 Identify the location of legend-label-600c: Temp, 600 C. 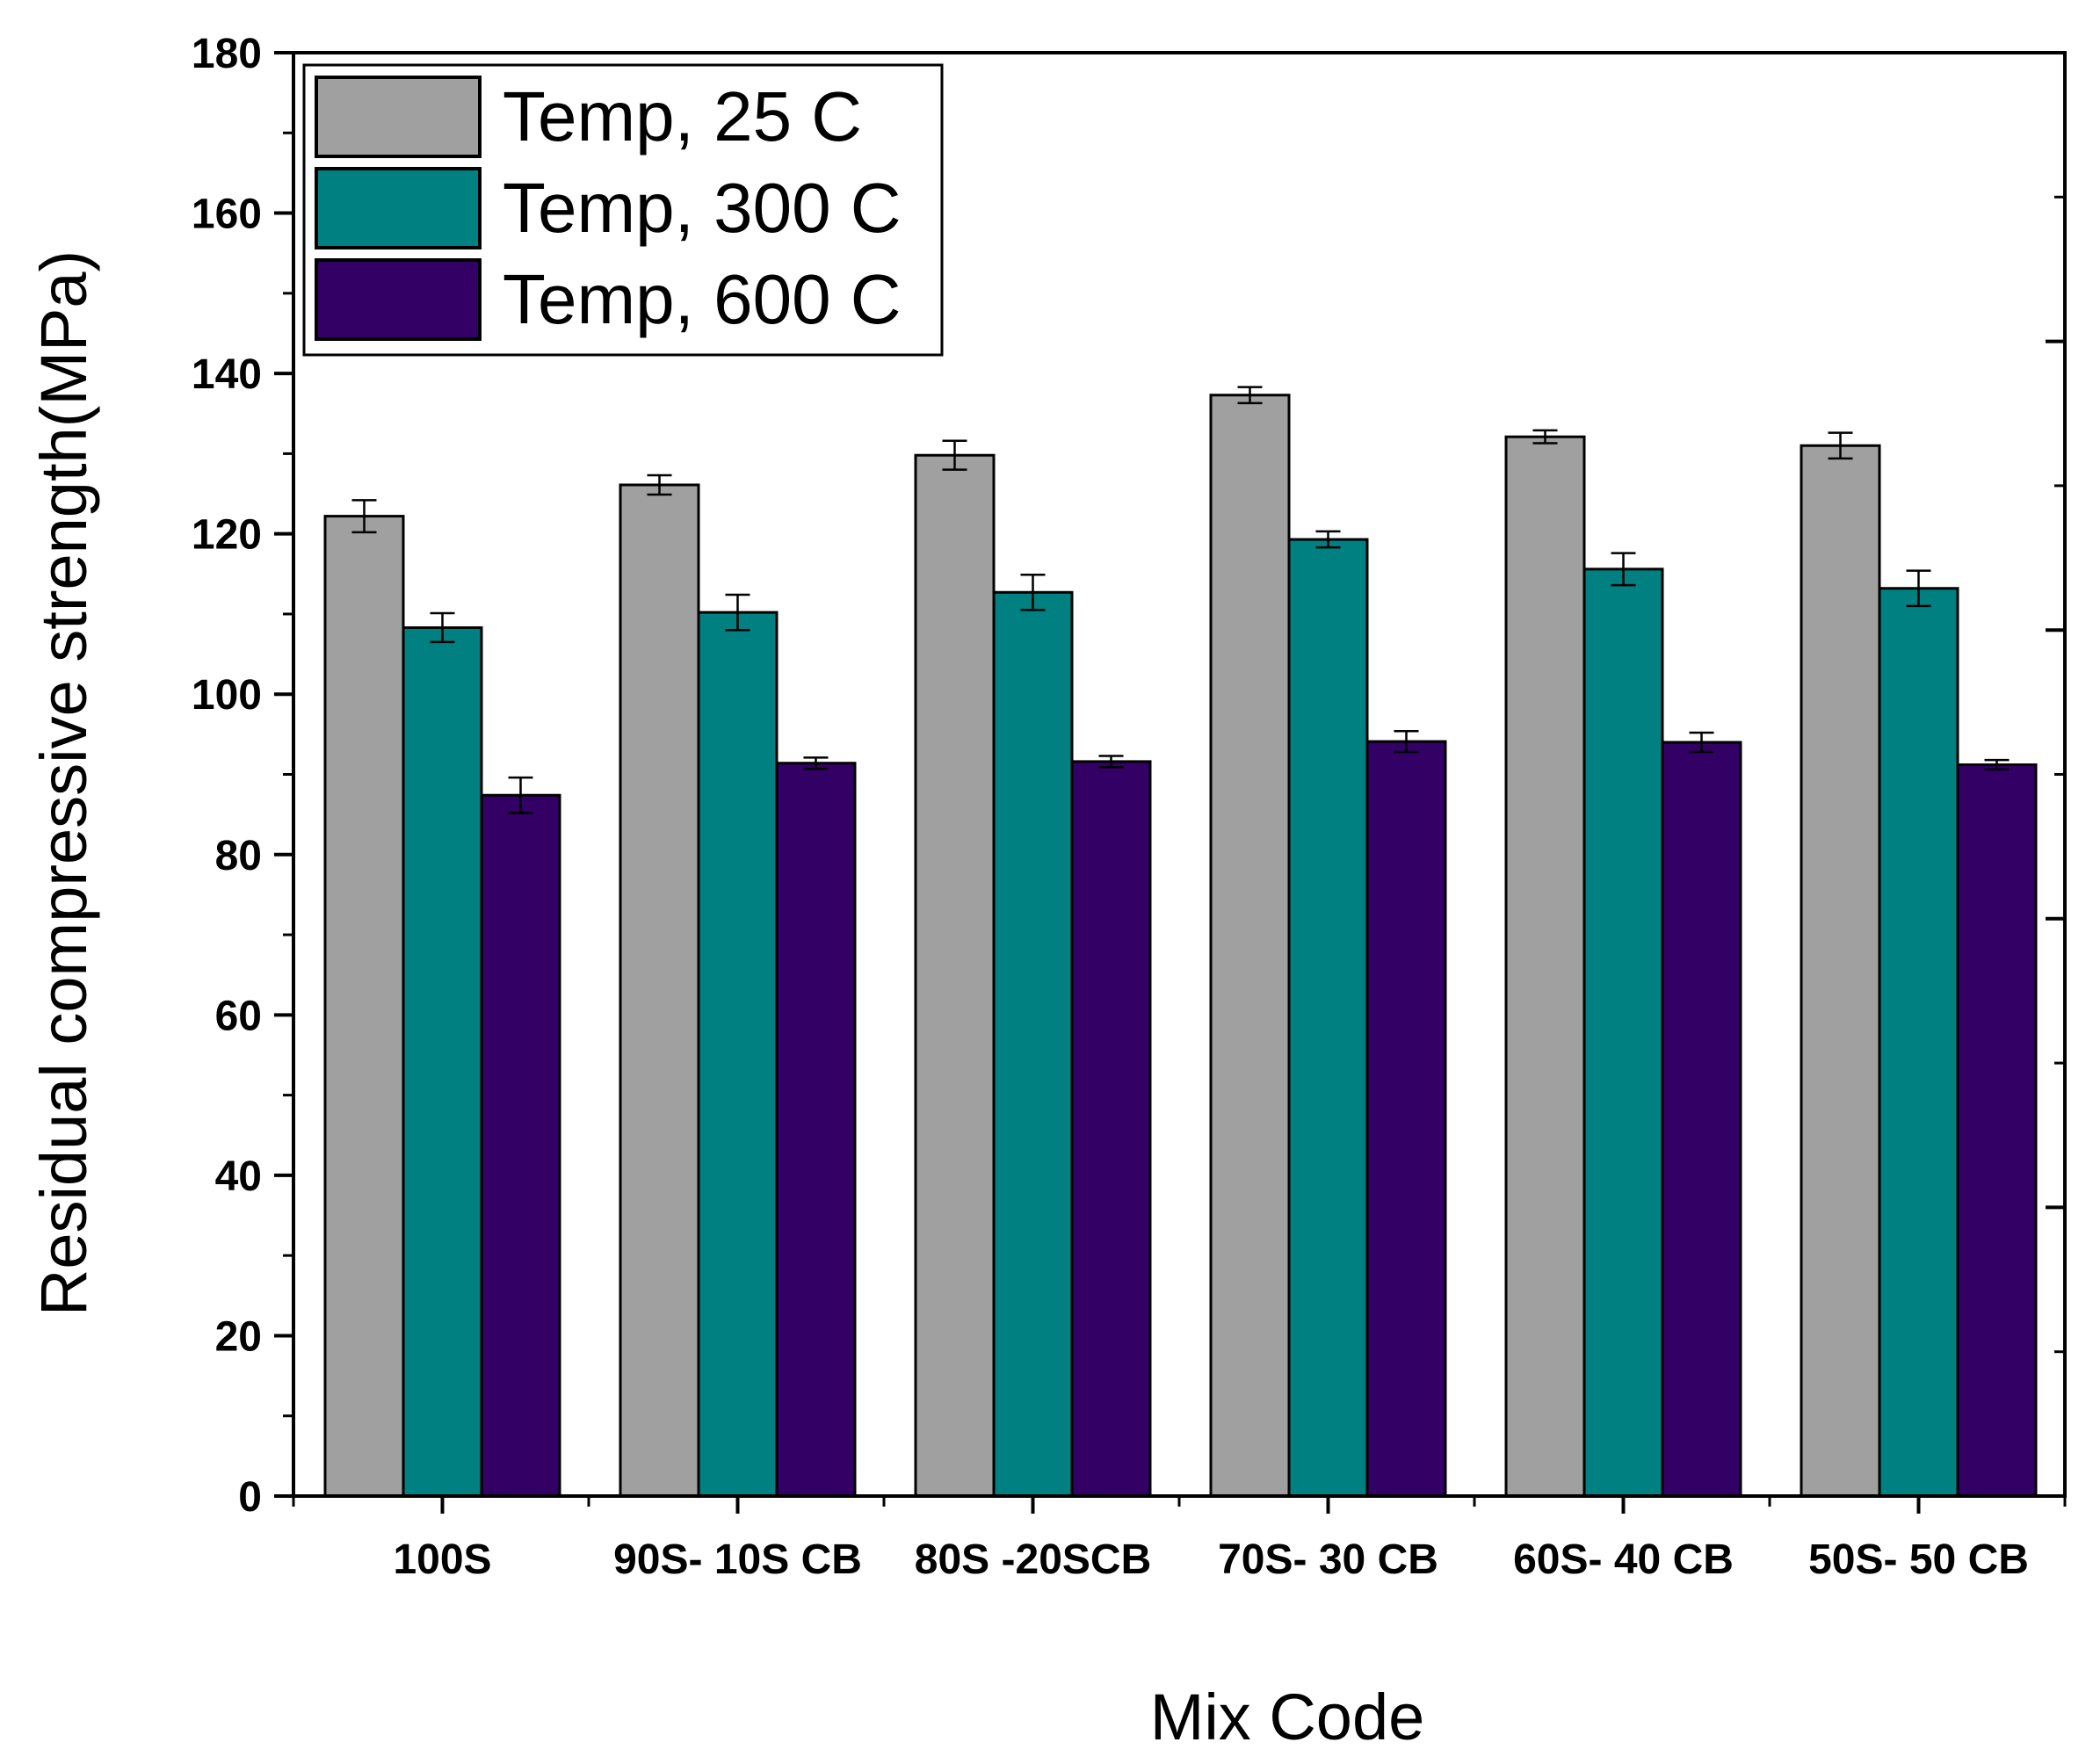
(702, 299).